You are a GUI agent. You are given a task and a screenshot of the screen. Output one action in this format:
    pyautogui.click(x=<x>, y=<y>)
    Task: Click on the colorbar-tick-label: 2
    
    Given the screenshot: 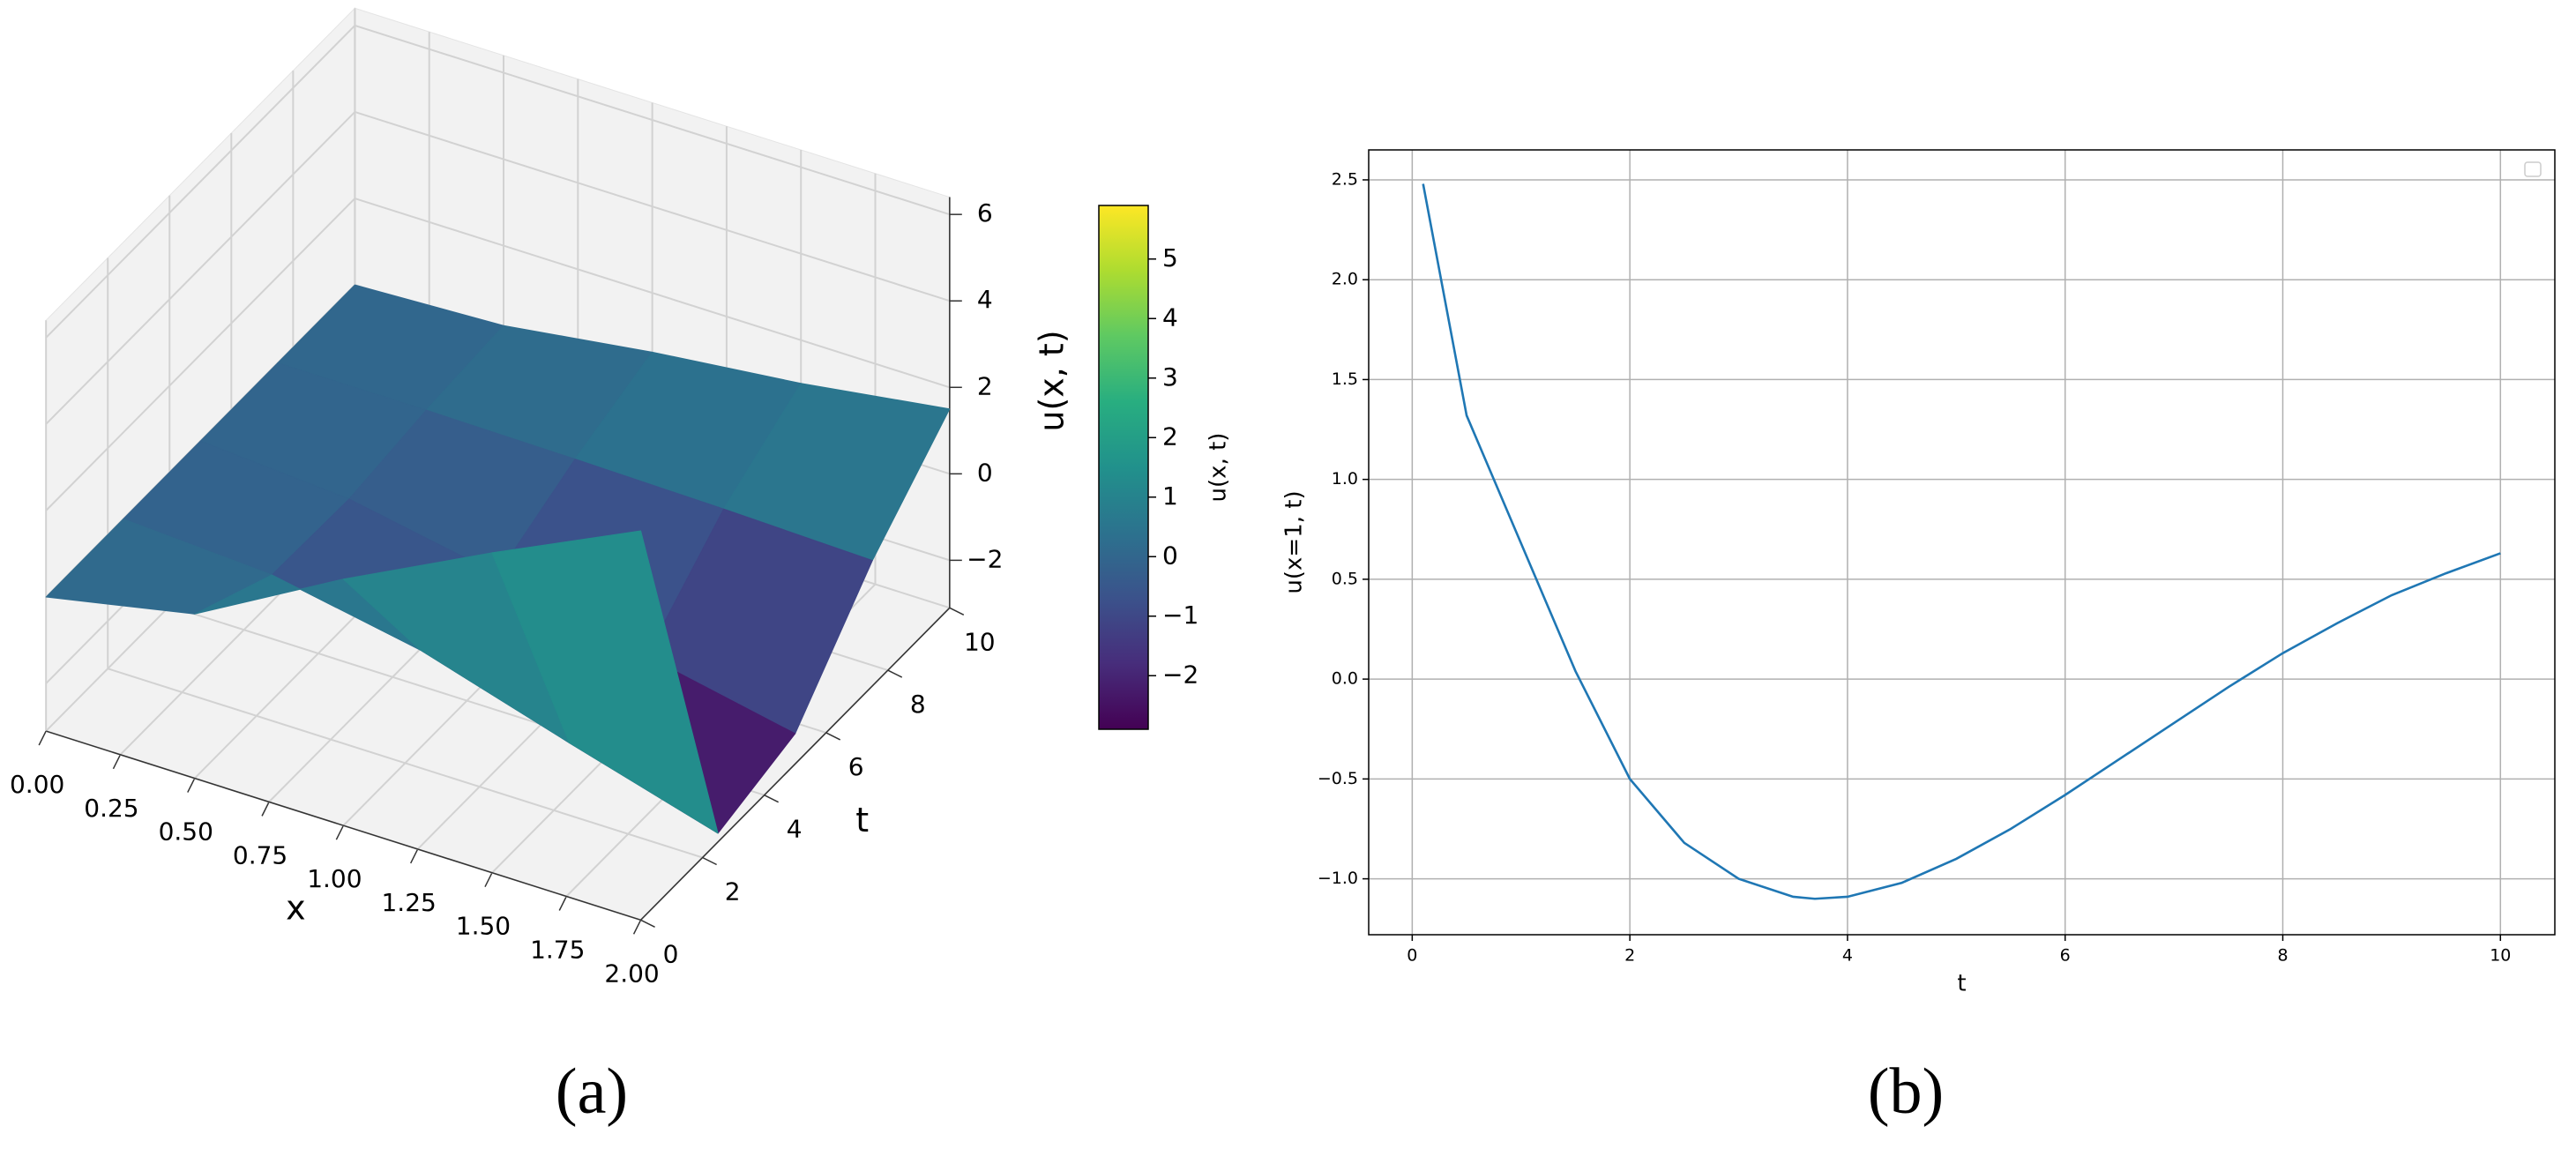 What is the action you would take?
    pyautogui.click(x=1170, y=437)
    